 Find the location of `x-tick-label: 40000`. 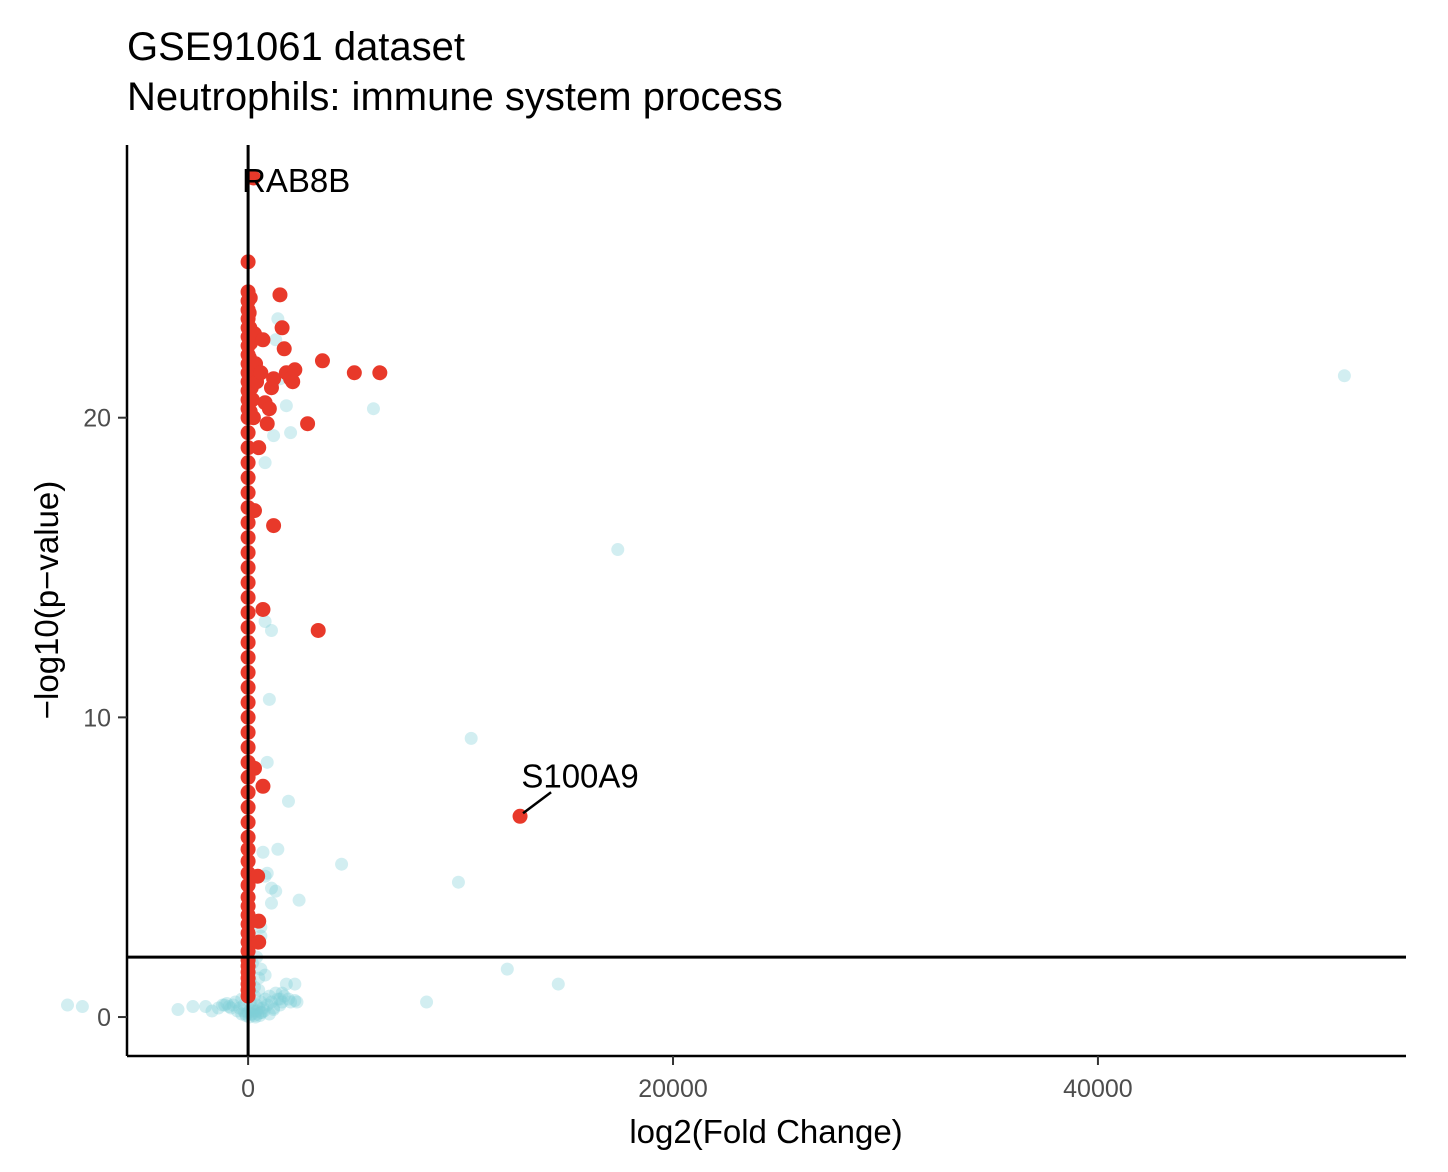

x-tick-label: 40000 is located at coordinates (1098, 1089).